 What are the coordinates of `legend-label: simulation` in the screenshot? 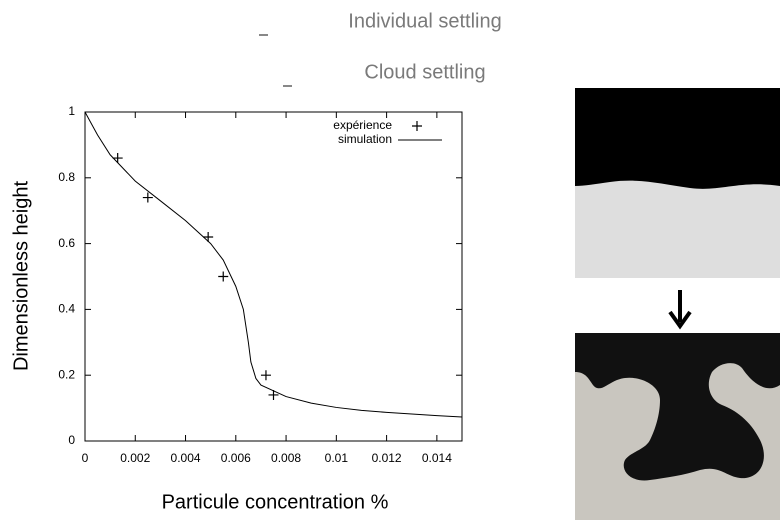 It's located at (365, 139).